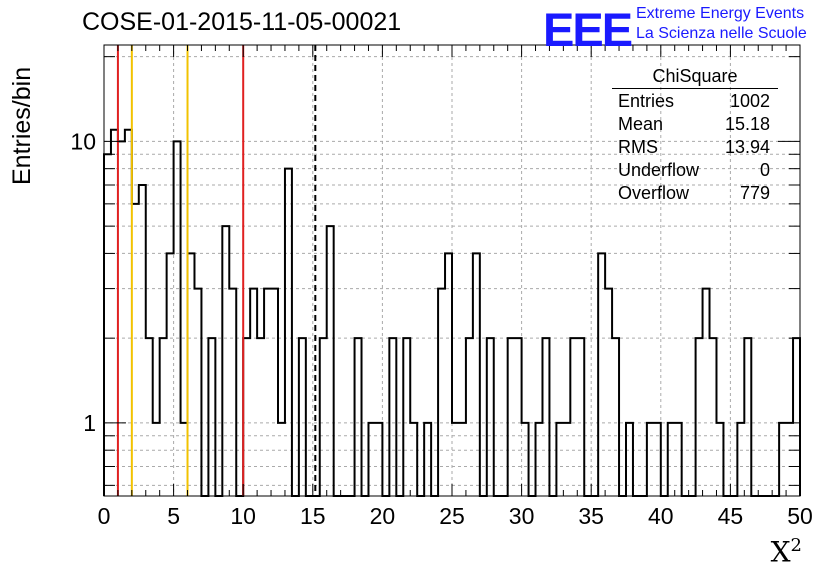 This screenshot has height=572, width=836. Describe the element at coordinates (800, 516) in the screenshot. I see `x-tick-label: 50` at that location.